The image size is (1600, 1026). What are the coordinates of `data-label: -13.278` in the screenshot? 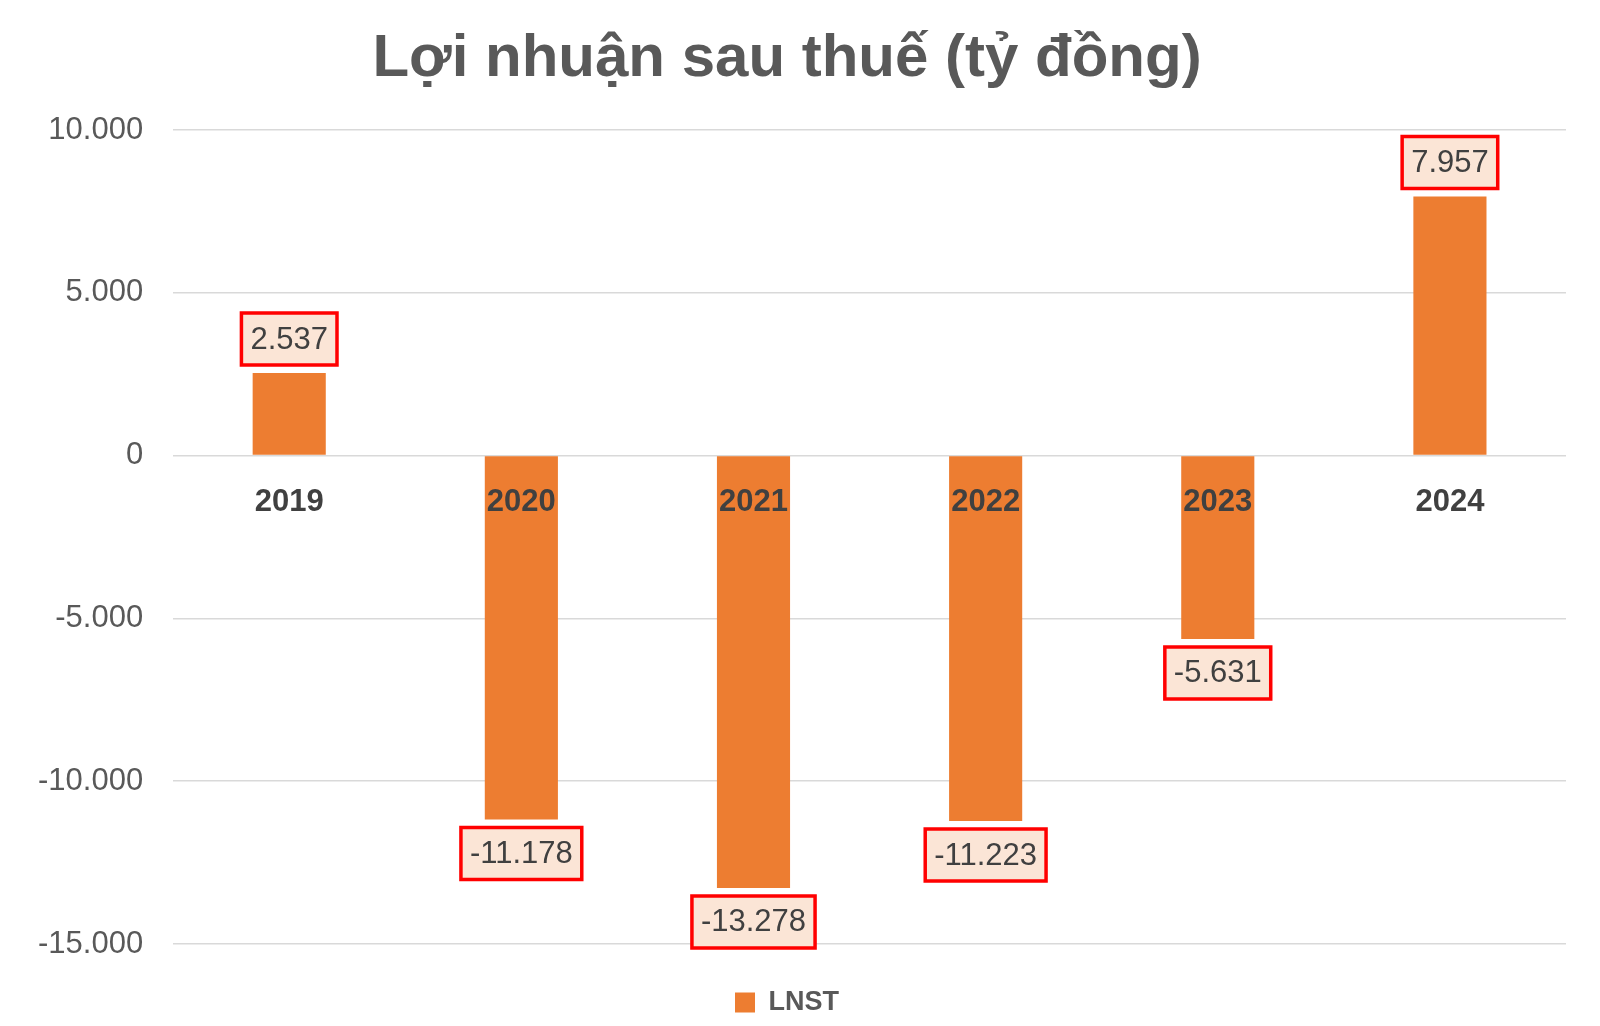 It's located at (753, 921).